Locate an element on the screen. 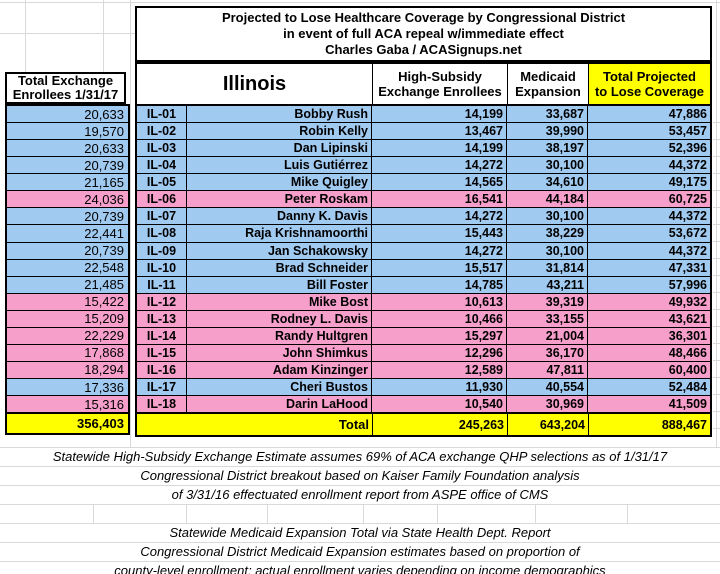  high-subsidy-cell: 15,517 is located at coordinates (439, 267).